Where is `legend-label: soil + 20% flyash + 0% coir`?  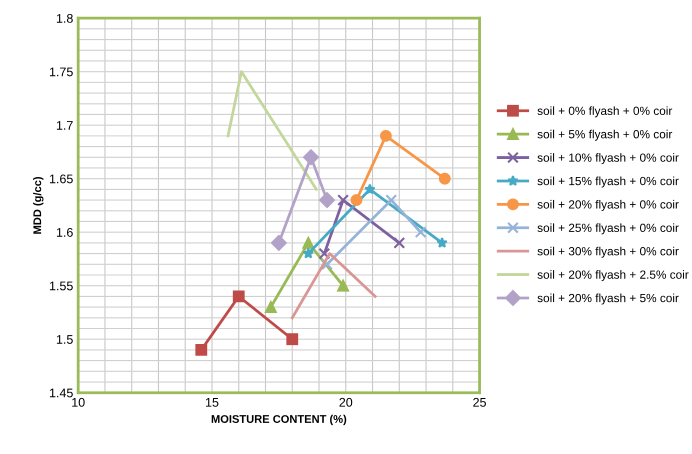
legend-label: soil + 20% flyash + 0% coir is located at coordinates (608, 205).